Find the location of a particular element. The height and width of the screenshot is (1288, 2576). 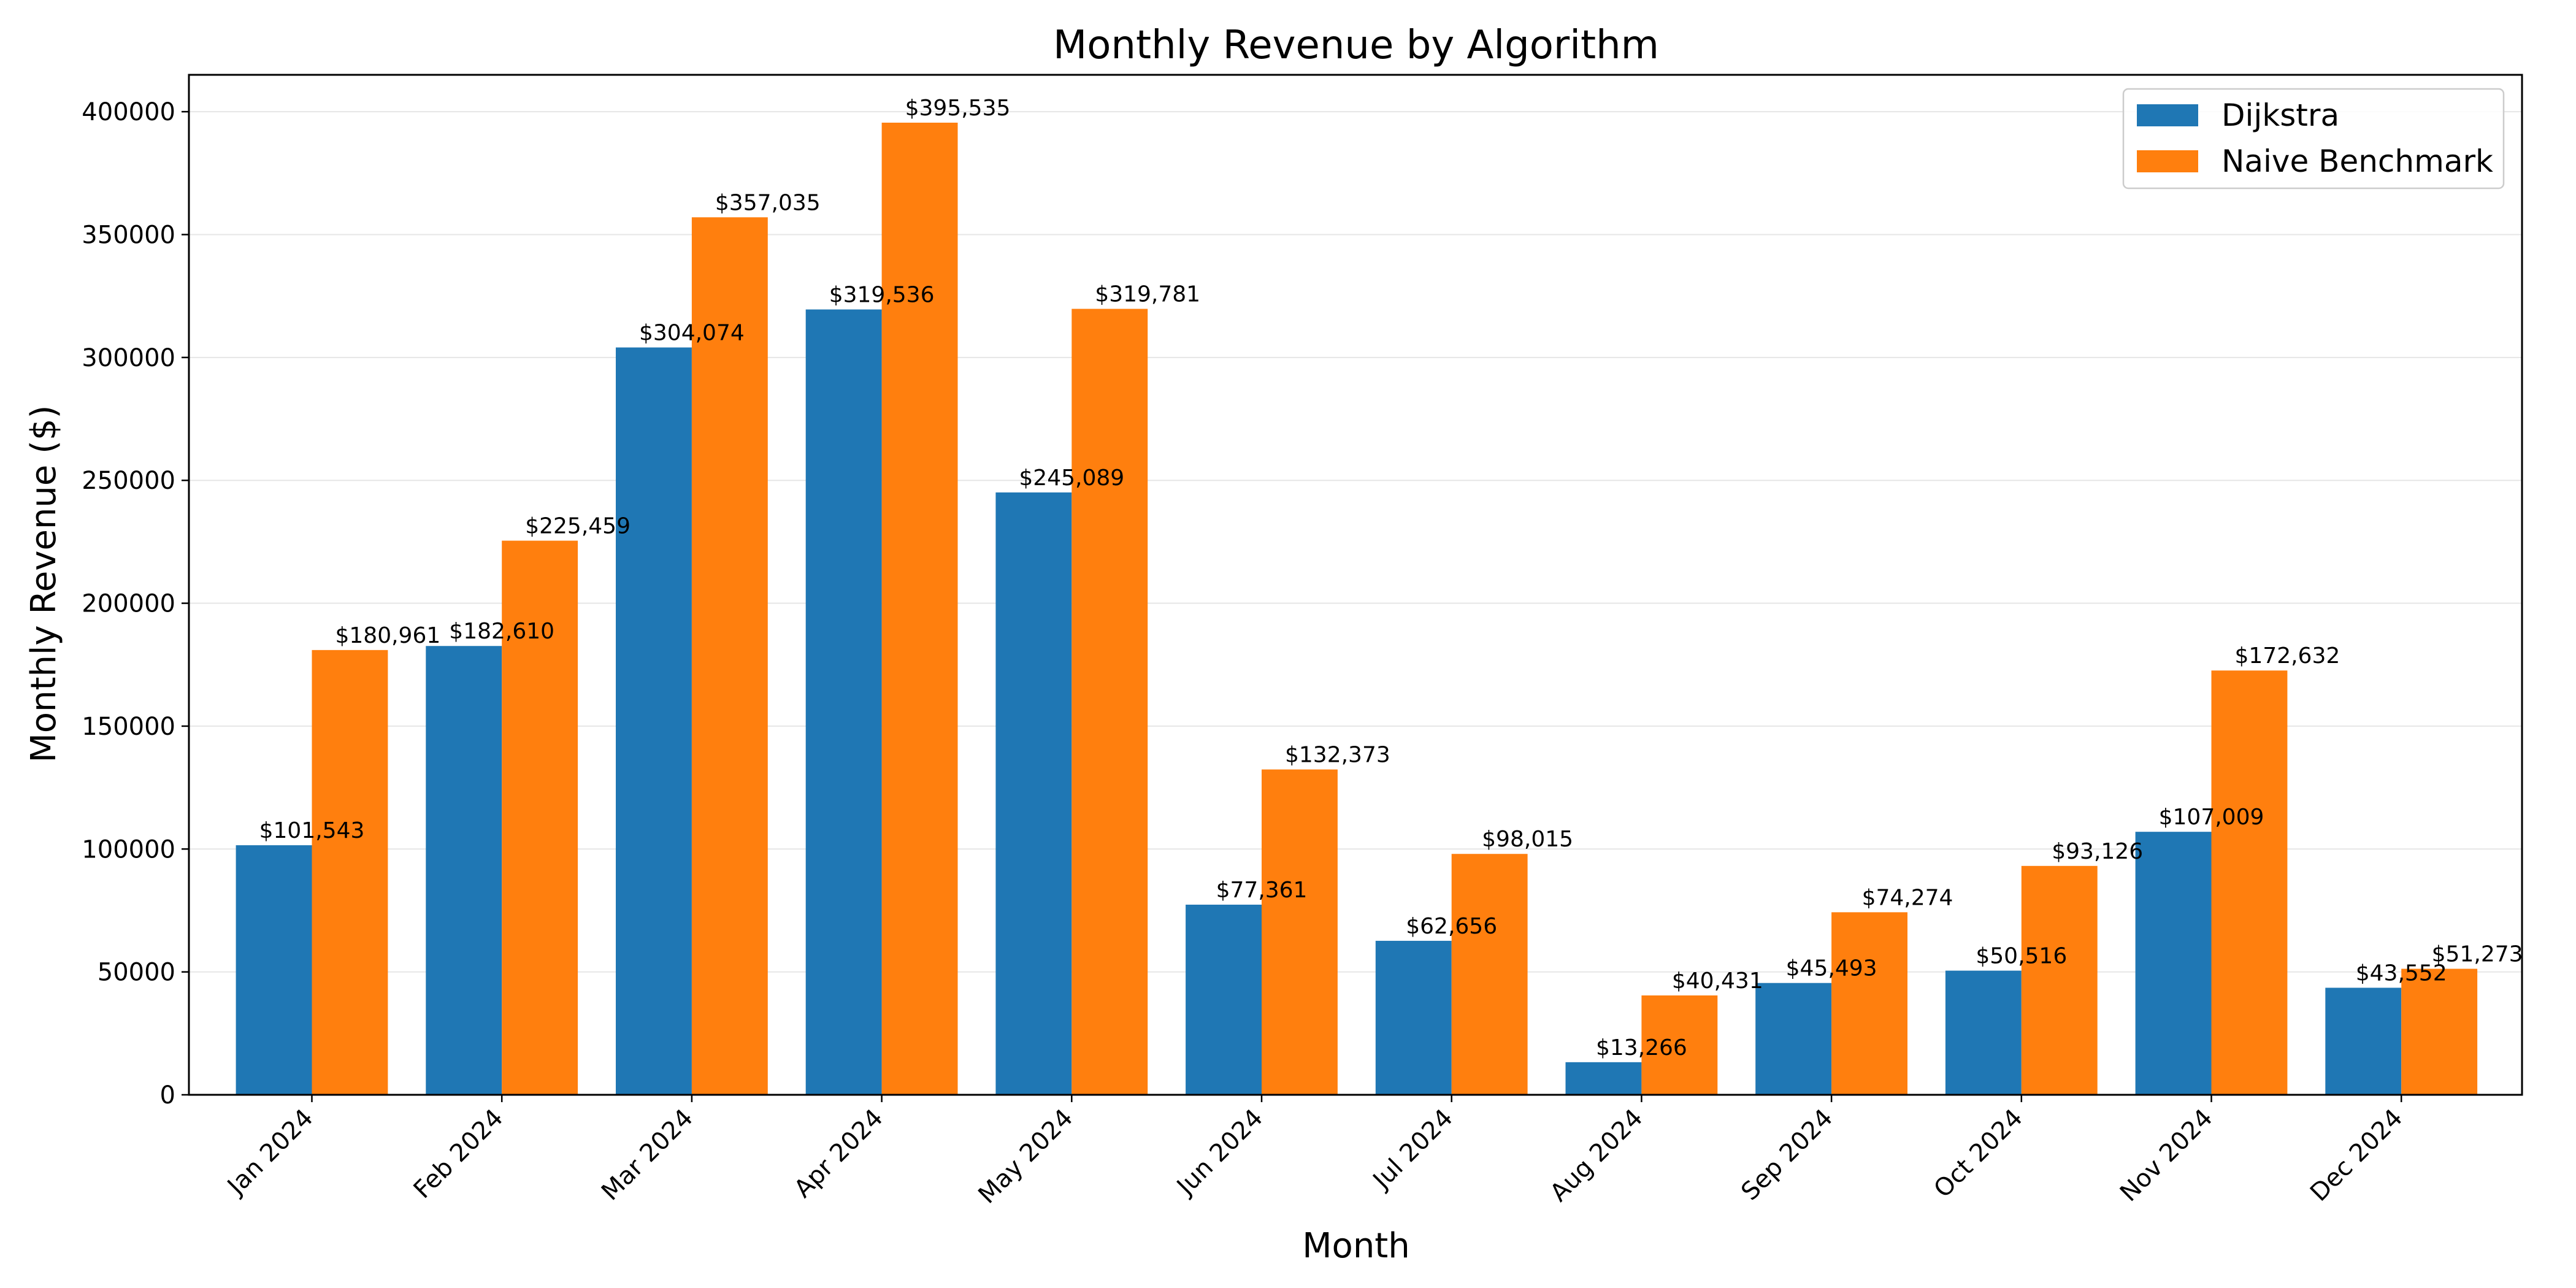

bar-value-label: $101,543 is located at coordinates (312, 830).